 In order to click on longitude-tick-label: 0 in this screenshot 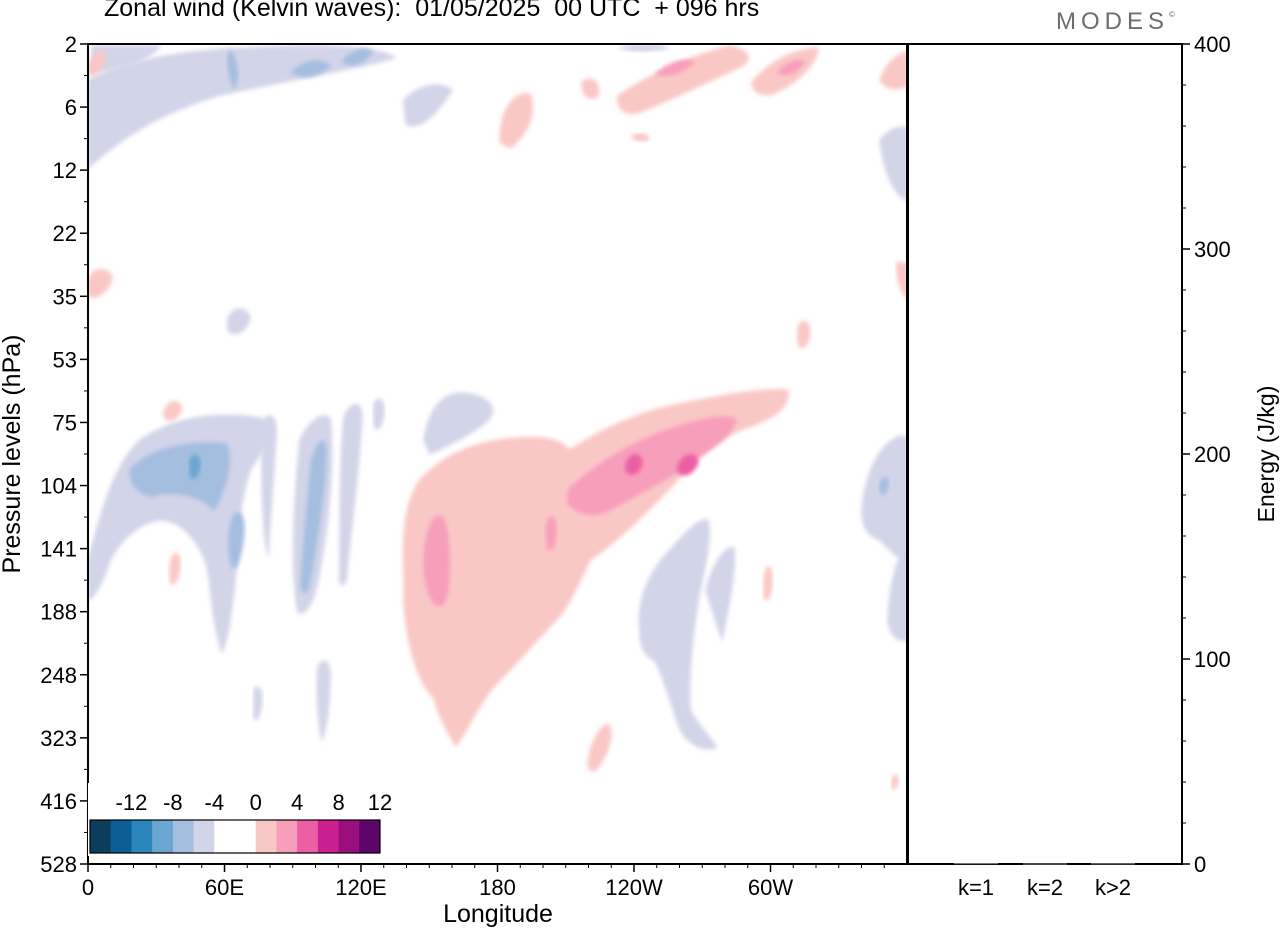, I will do `click(88, 887)`.